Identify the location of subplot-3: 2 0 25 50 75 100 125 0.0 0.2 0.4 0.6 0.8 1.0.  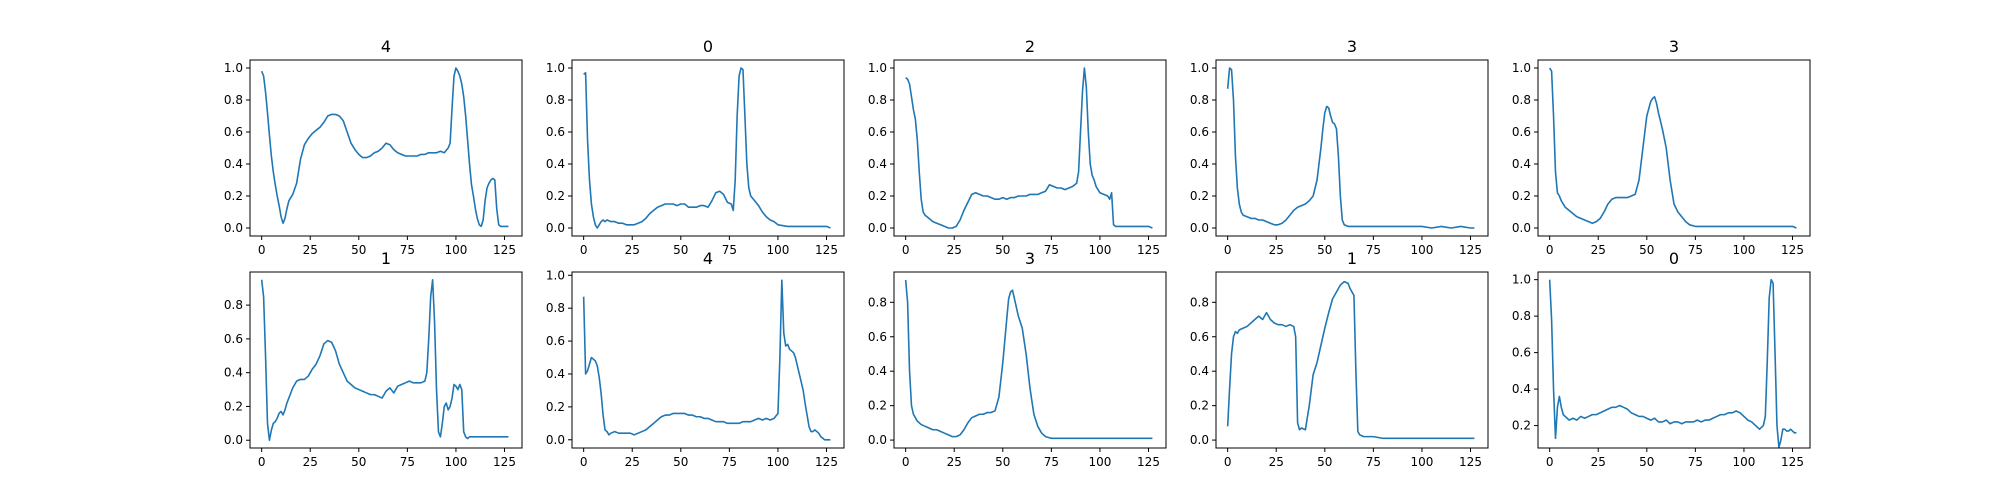
(1017, 147).